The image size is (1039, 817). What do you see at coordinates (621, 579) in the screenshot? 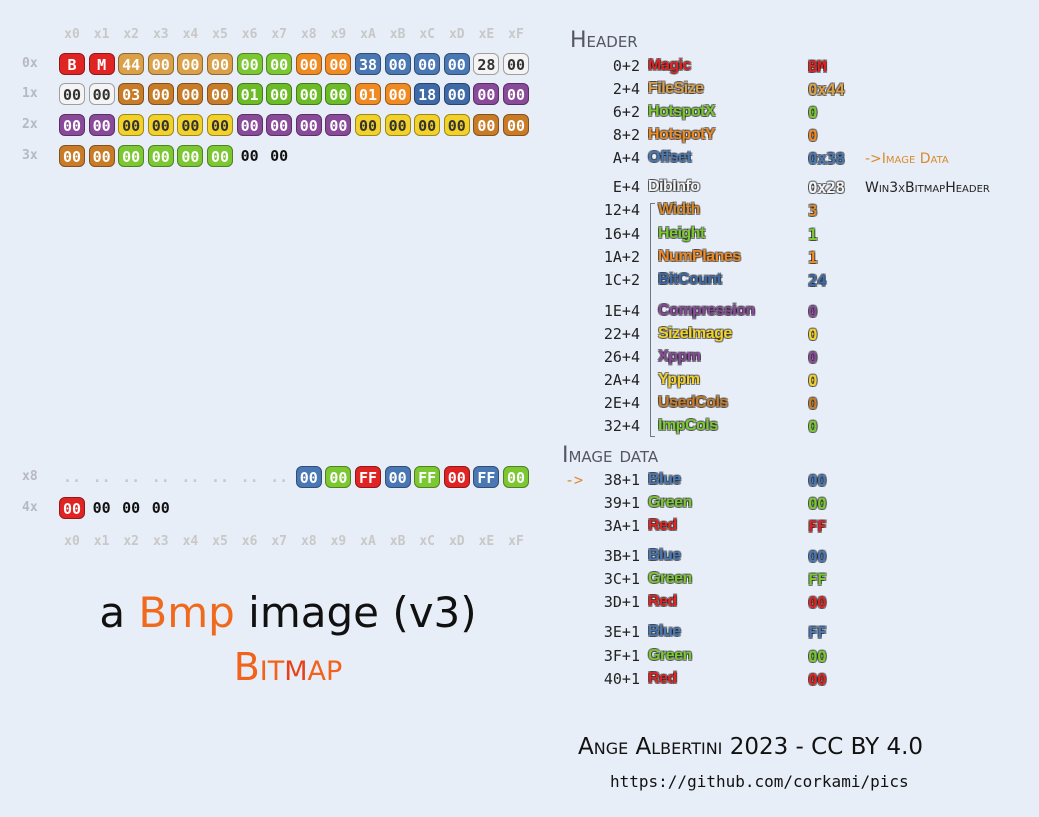
I see `field-offset: 3C+1` at bounding box center [621, 579].